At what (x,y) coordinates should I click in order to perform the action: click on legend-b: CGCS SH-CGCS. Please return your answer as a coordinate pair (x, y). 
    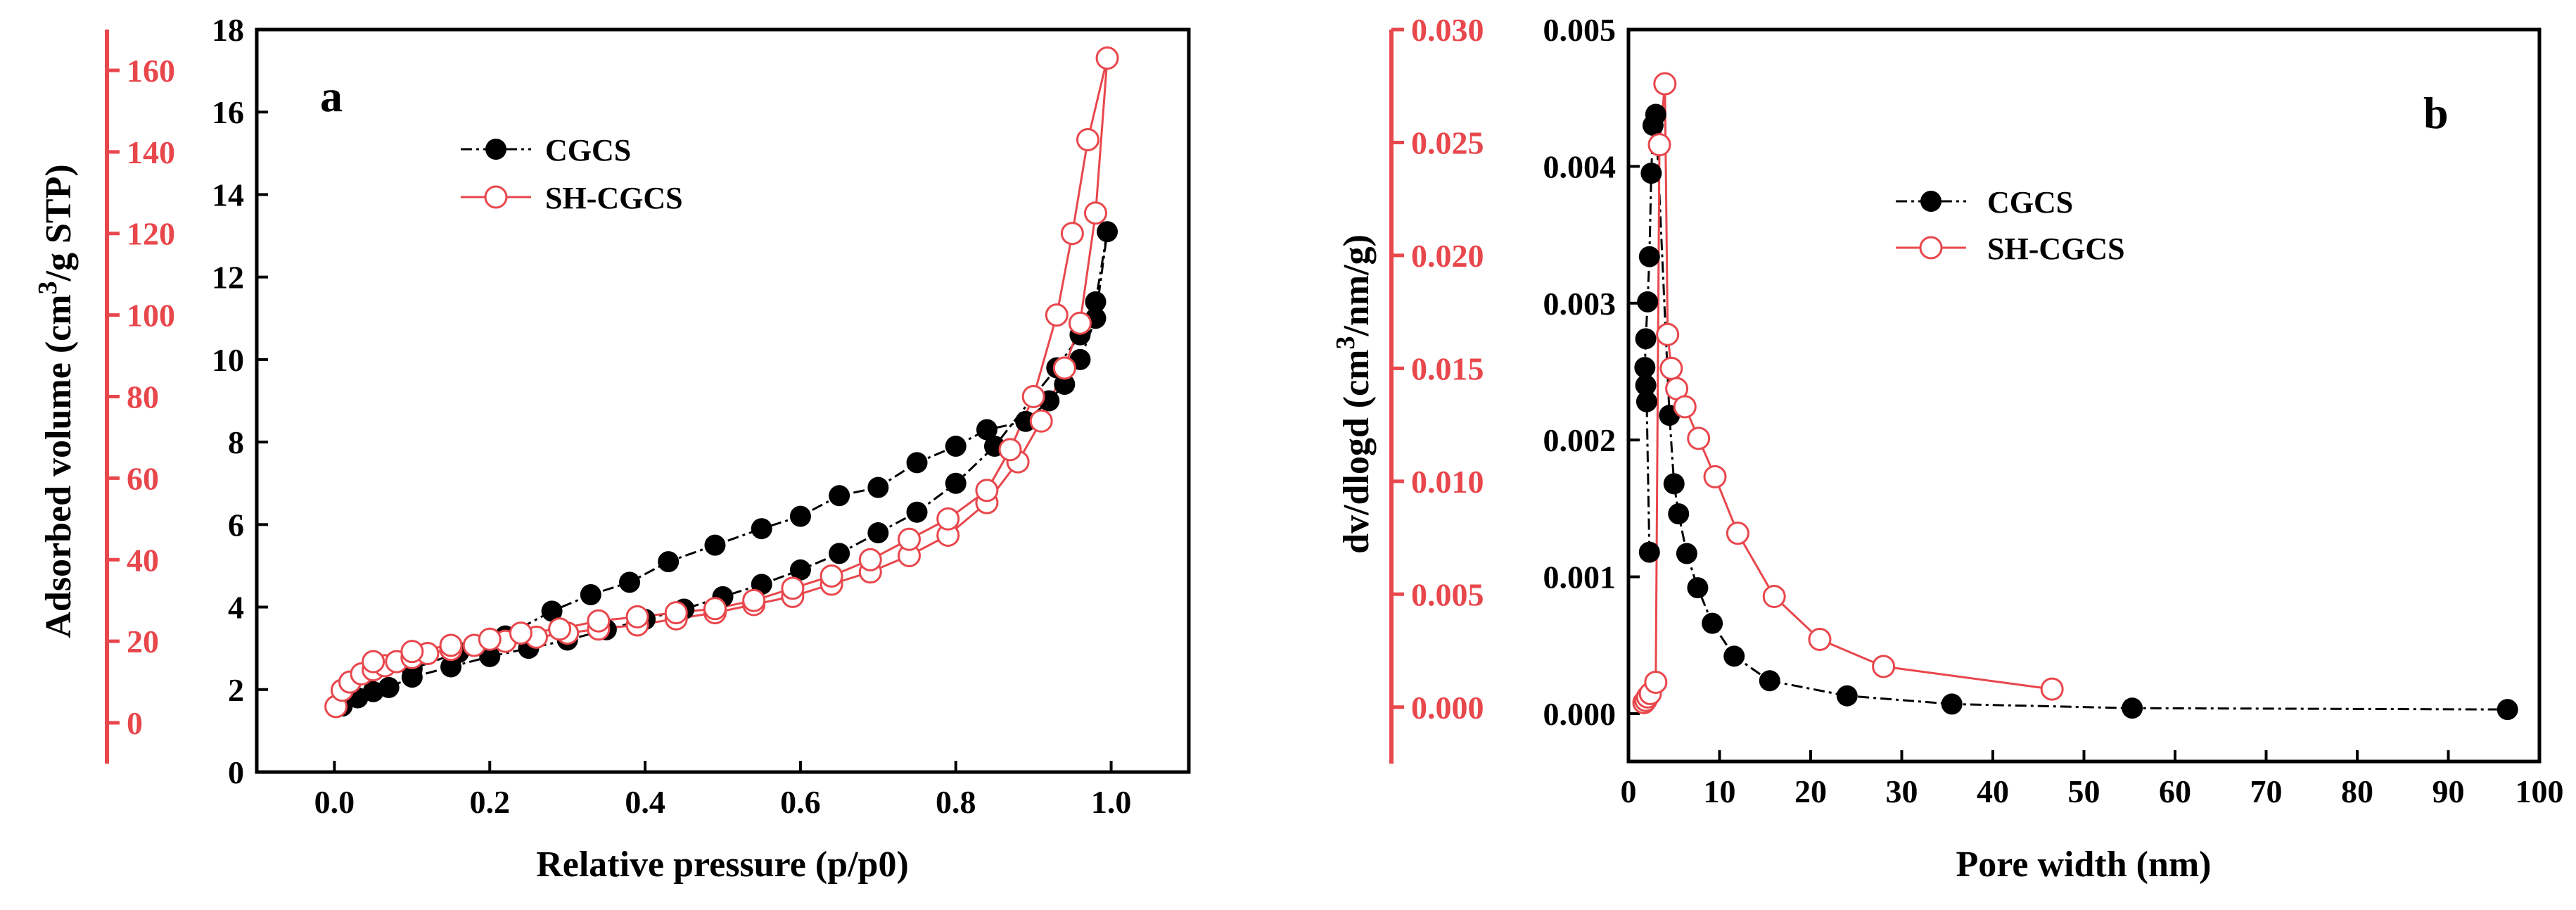
    Looking at the image, I should click on (2010, 225).